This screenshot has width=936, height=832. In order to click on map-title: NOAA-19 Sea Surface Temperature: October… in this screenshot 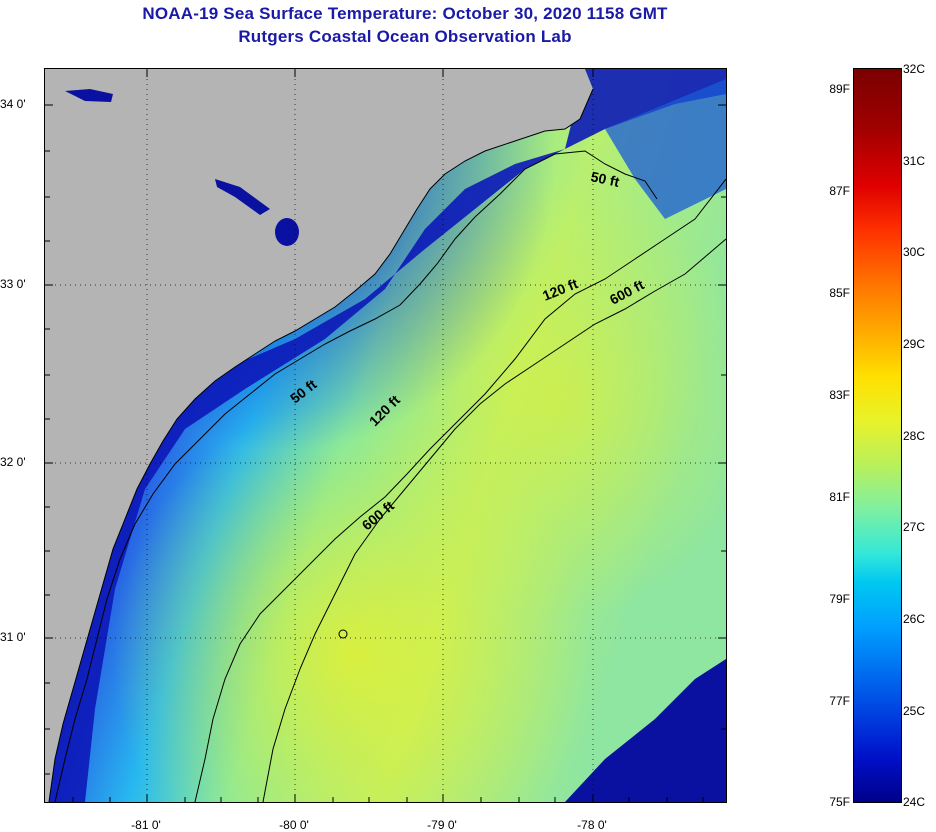, I will do `click(405, 13)`.